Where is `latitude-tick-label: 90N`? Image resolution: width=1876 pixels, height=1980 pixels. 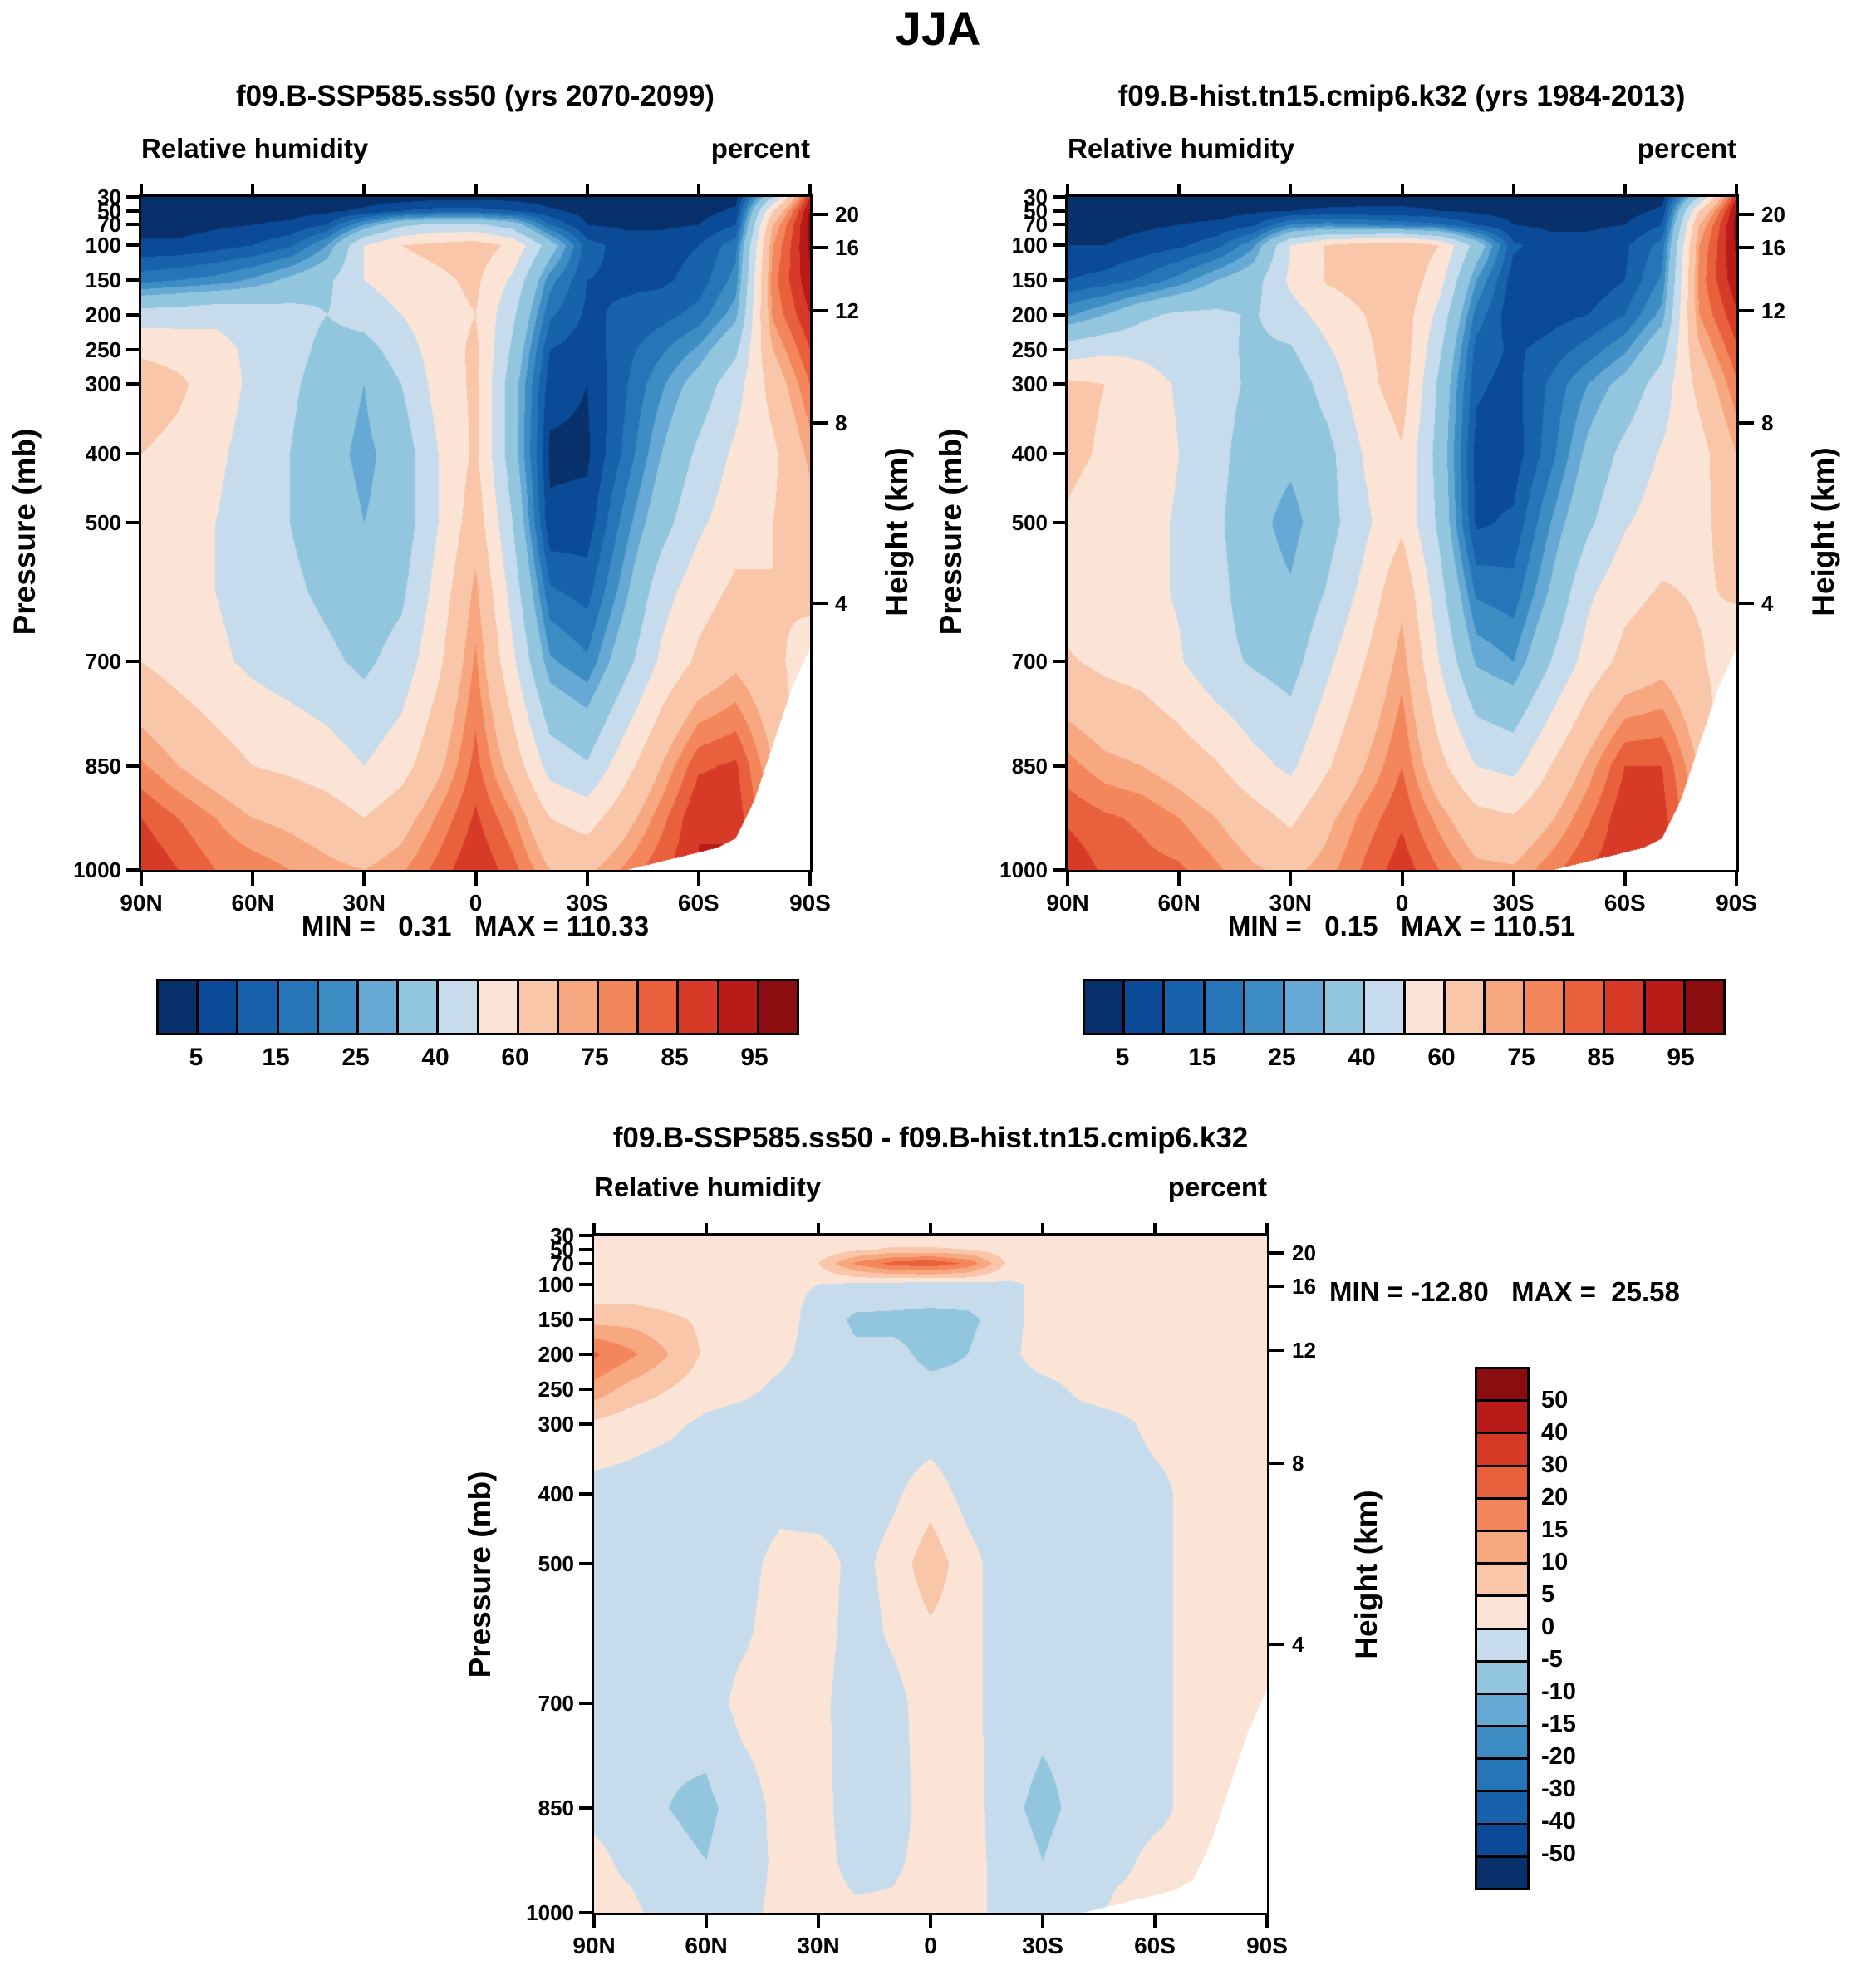
latitude-tick-label: 90N is located at coordinates (594, 1945).